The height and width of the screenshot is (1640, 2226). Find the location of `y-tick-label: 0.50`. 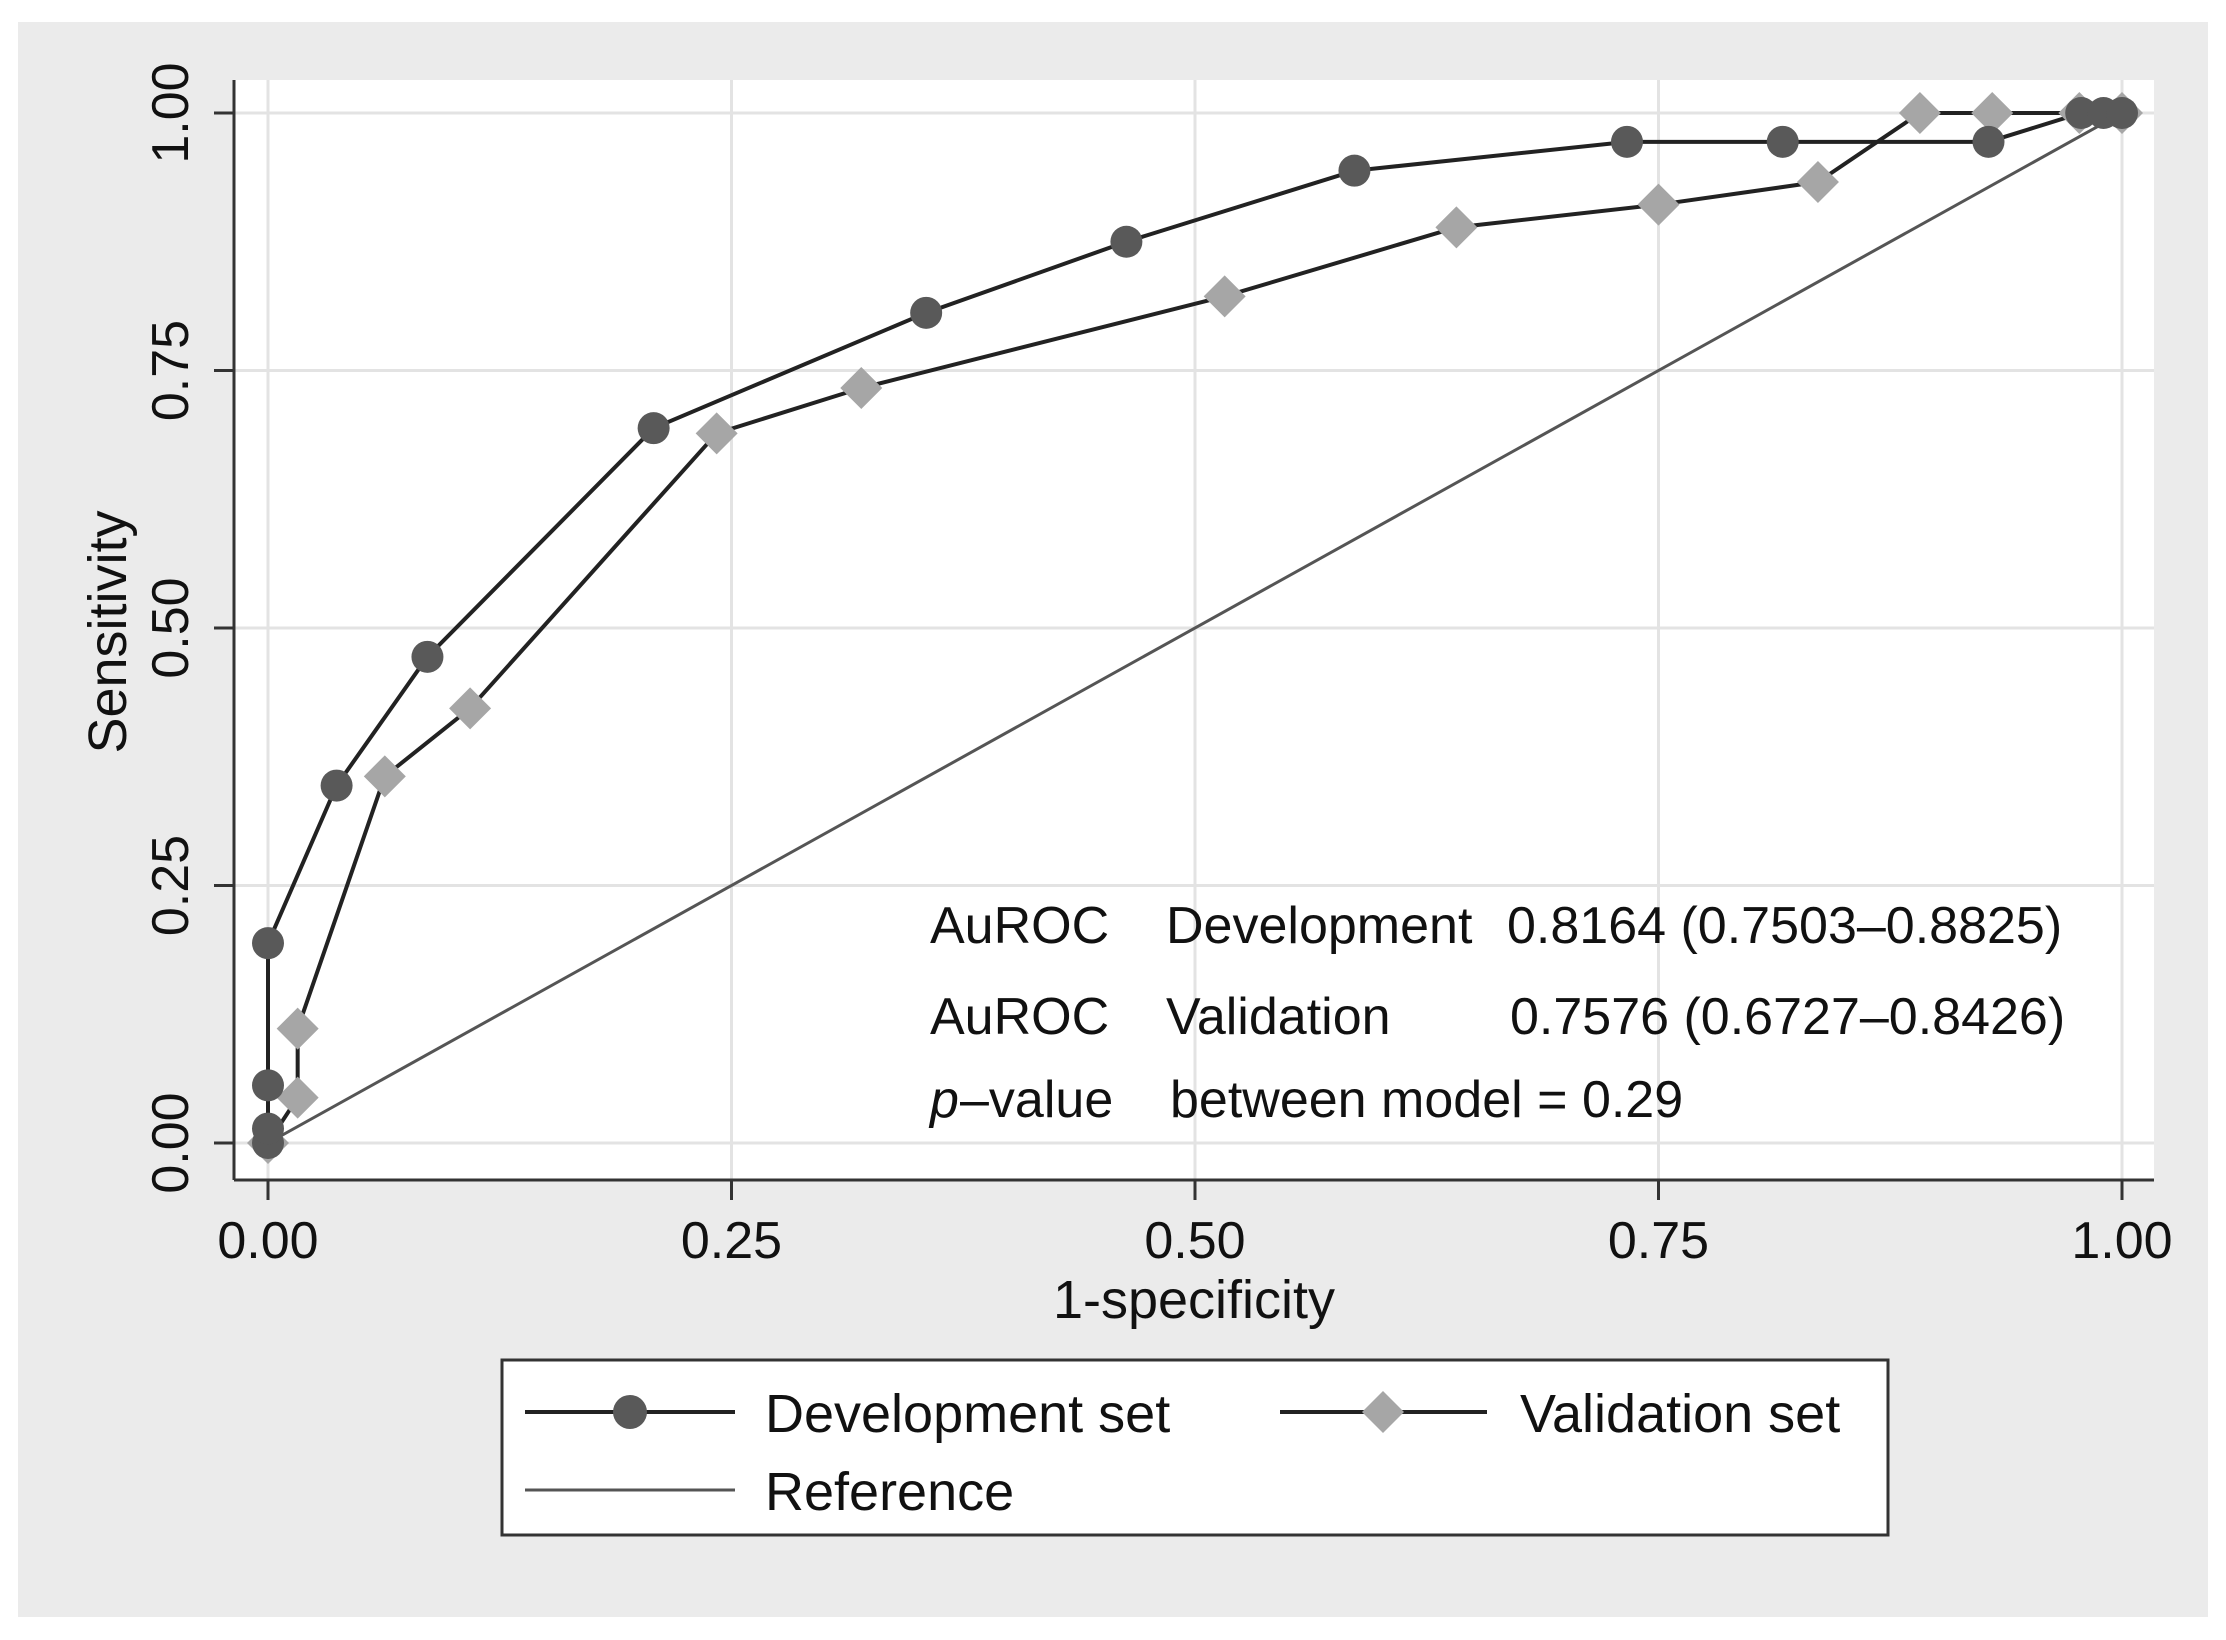

y-tick-label: 0.50 is located at coordinates (171, 627).